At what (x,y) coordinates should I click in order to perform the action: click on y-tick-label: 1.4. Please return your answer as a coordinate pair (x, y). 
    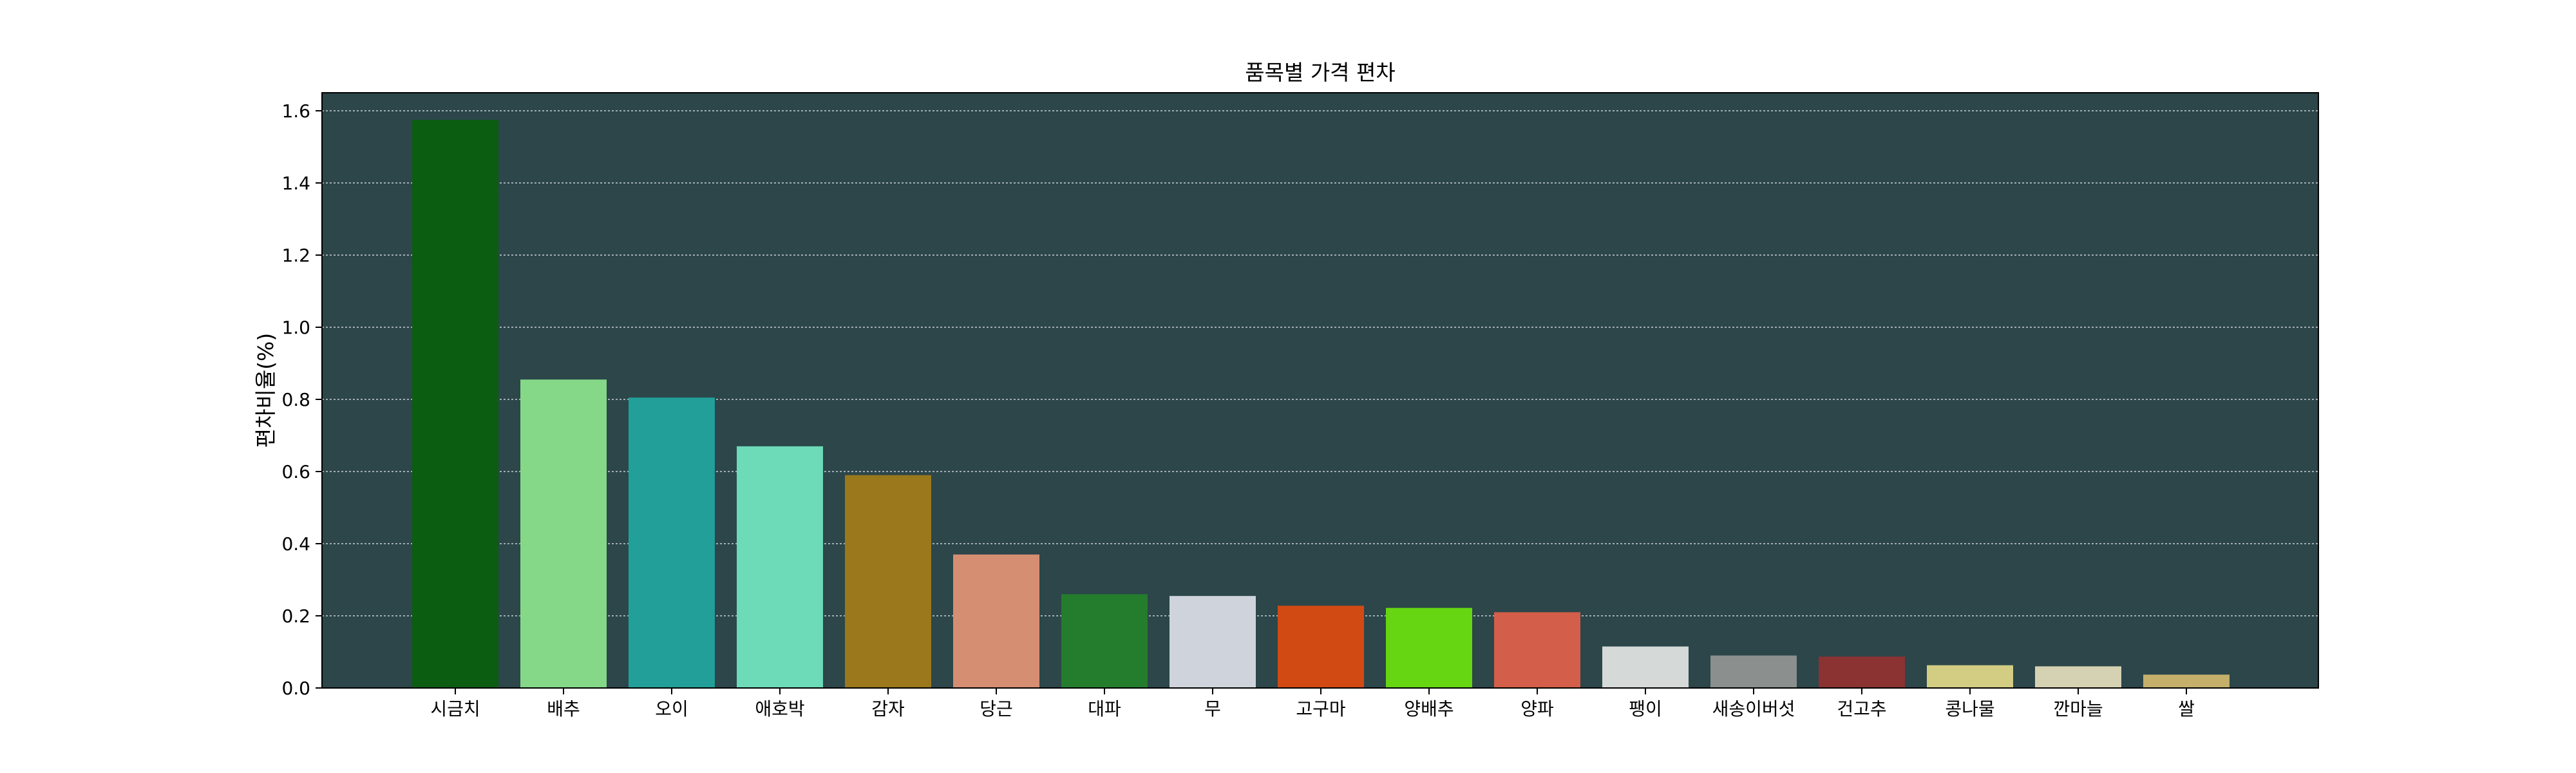
    Looking at the image, I should click on (295, 183).